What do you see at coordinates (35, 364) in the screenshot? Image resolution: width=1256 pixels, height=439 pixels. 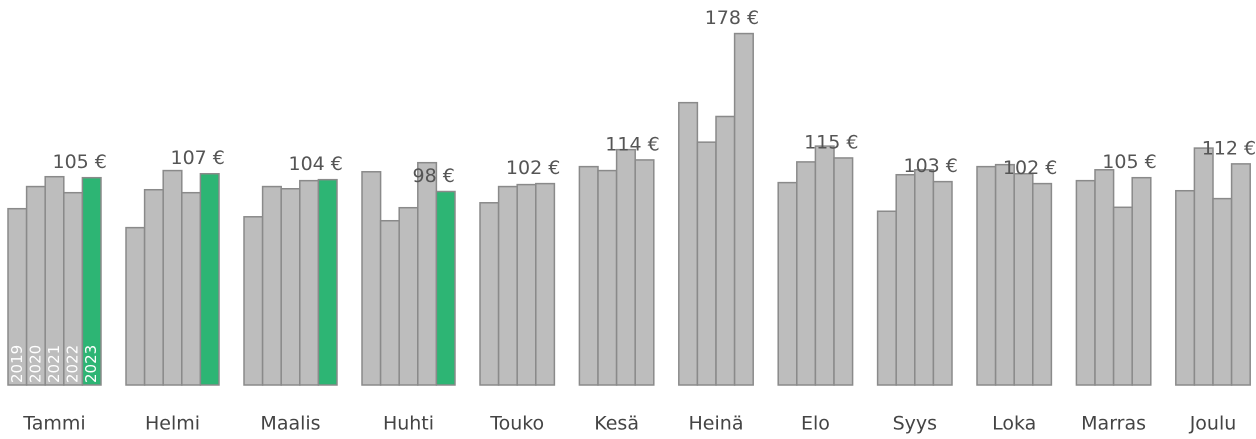 I see `legend-label: 2020` at bounding box center [35, 364].